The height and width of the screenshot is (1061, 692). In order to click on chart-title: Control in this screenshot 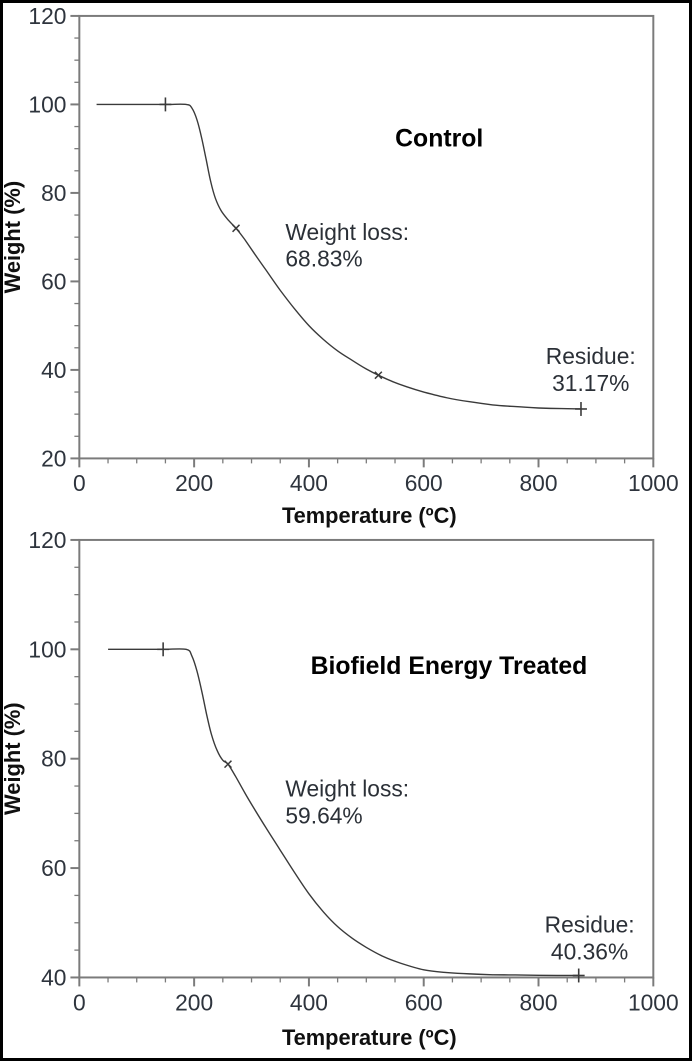, I will do `click(439, 138)`.